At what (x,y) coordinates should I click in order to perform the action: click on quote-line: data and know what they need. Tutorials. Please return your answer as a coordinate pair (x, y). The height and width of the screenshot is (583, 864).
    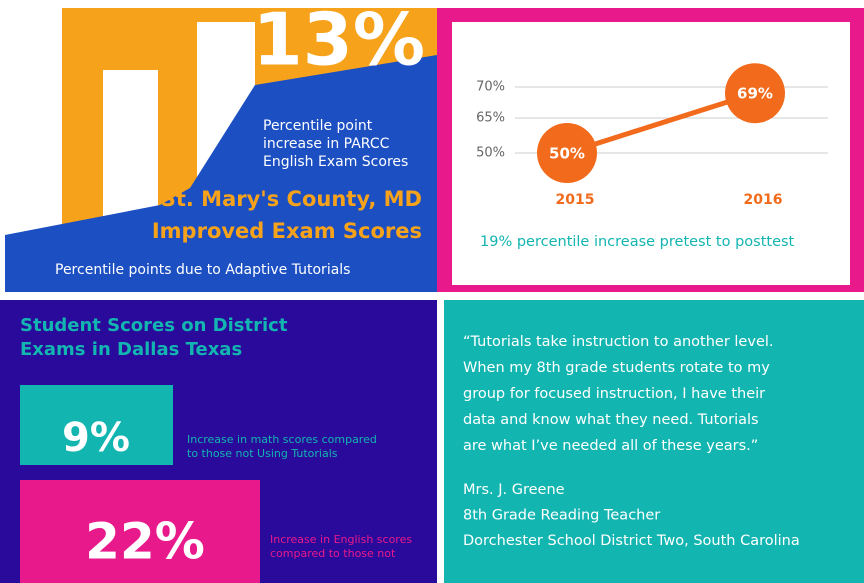
    Looking at the image, I should click on (611, 420).